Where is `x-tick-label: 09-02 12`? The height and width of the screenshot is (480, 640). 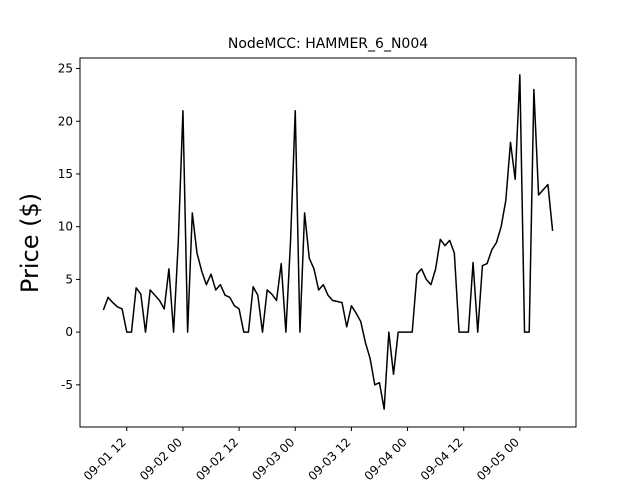 x-tick-label: 09-02 12 is located at coordinates (217, 457).